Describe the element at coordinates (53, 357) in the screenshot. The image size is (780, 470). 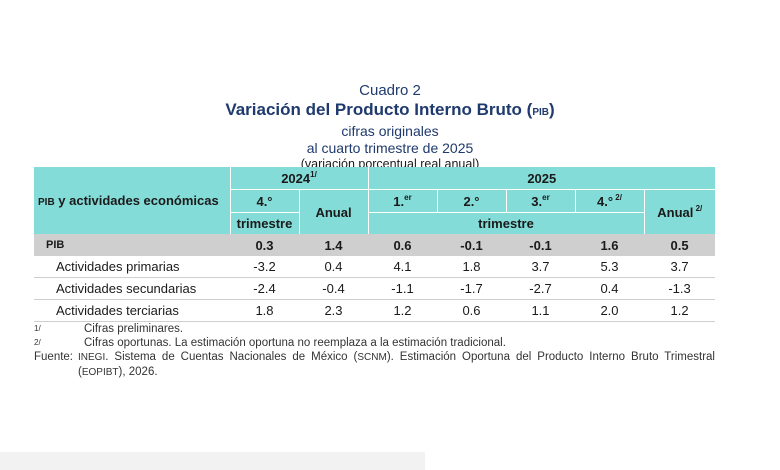
I see `source-label: Fuente:` at that location.